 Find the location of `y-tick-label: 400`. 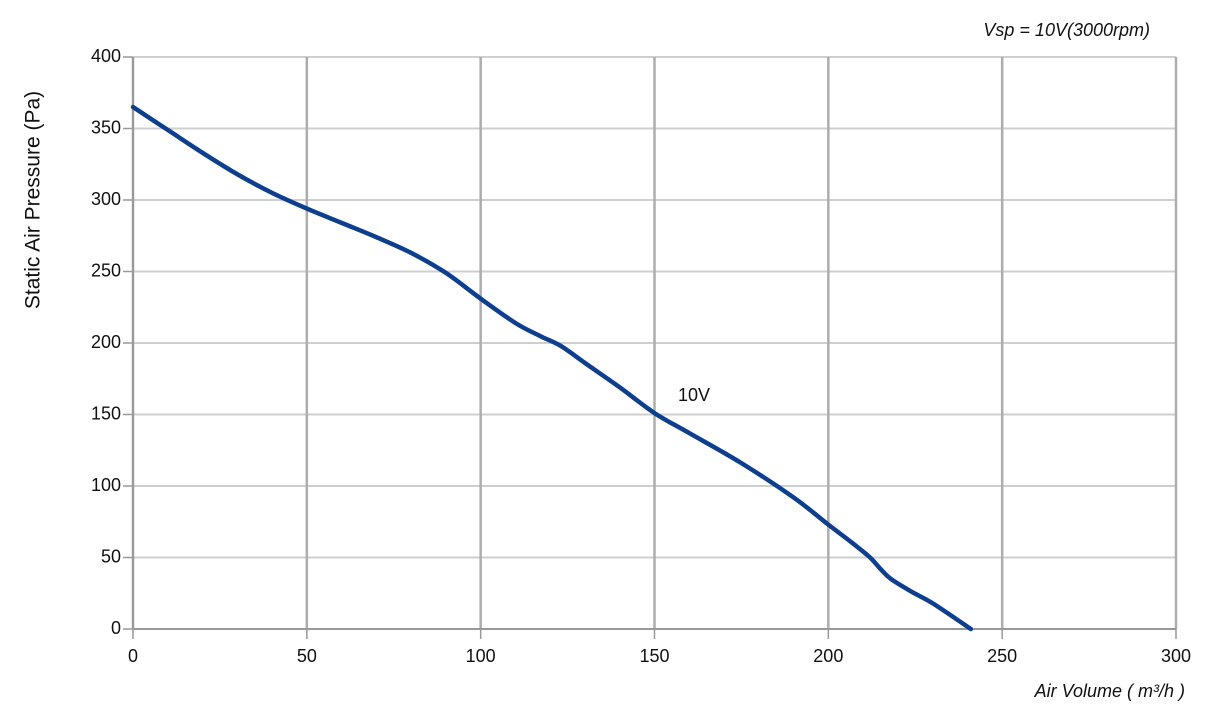

y-tick-label: 400 is located at coordinates (106, 56).